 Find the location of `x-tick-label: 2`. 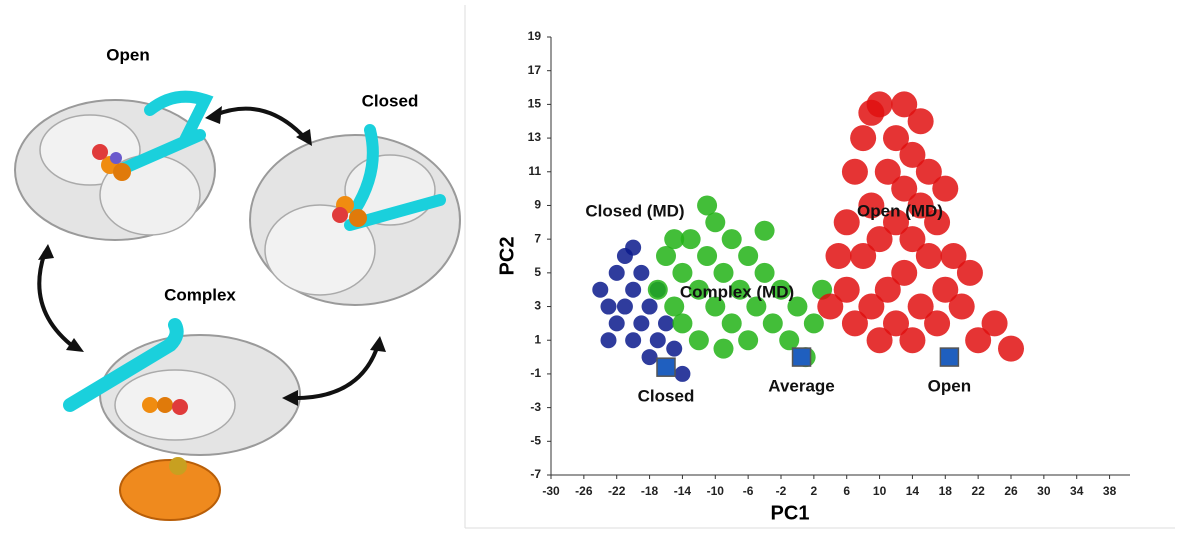

x-tick-label: 2 is located at coordinates (814, 491).